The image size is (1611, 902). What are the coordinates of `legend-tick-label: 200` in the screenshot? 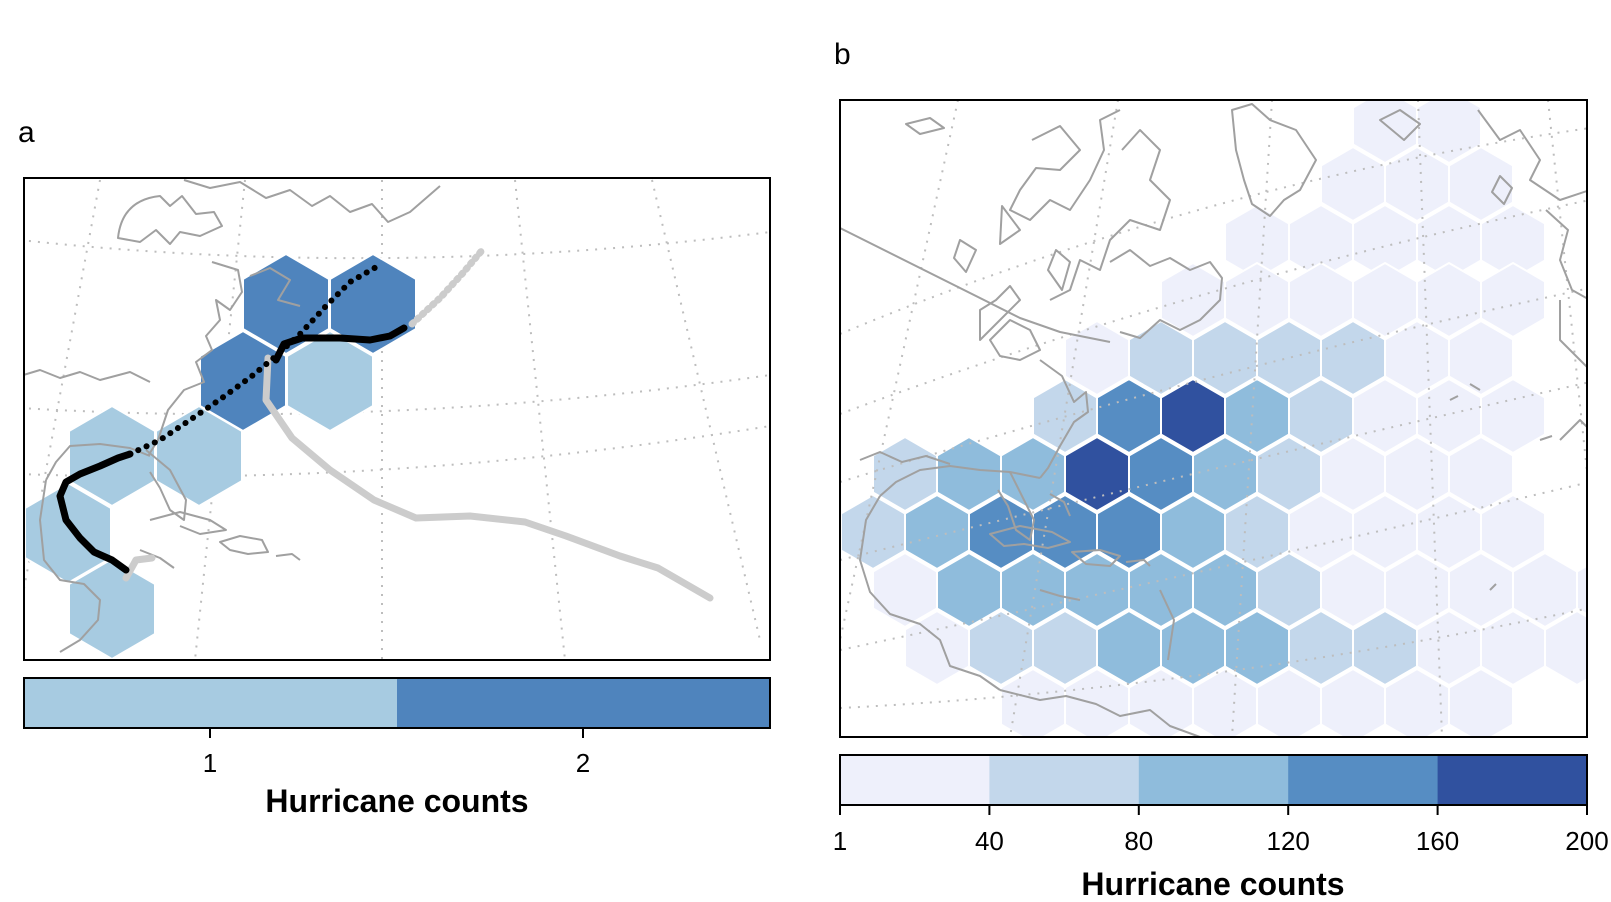 It's located at (1586, 841).